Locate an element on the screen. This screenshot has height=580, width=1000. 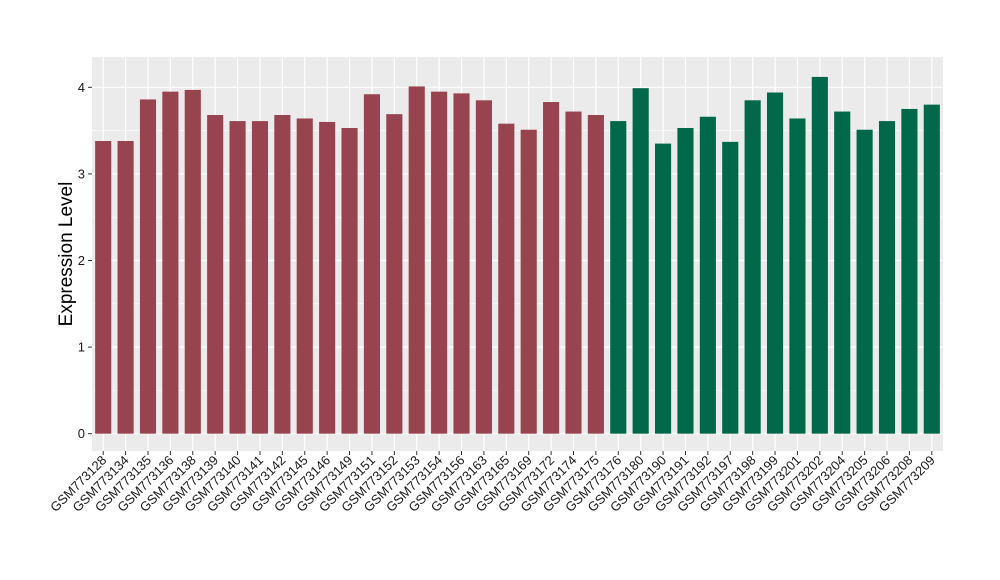
y-tick-label: 3 is located at coordinates (81, 173).